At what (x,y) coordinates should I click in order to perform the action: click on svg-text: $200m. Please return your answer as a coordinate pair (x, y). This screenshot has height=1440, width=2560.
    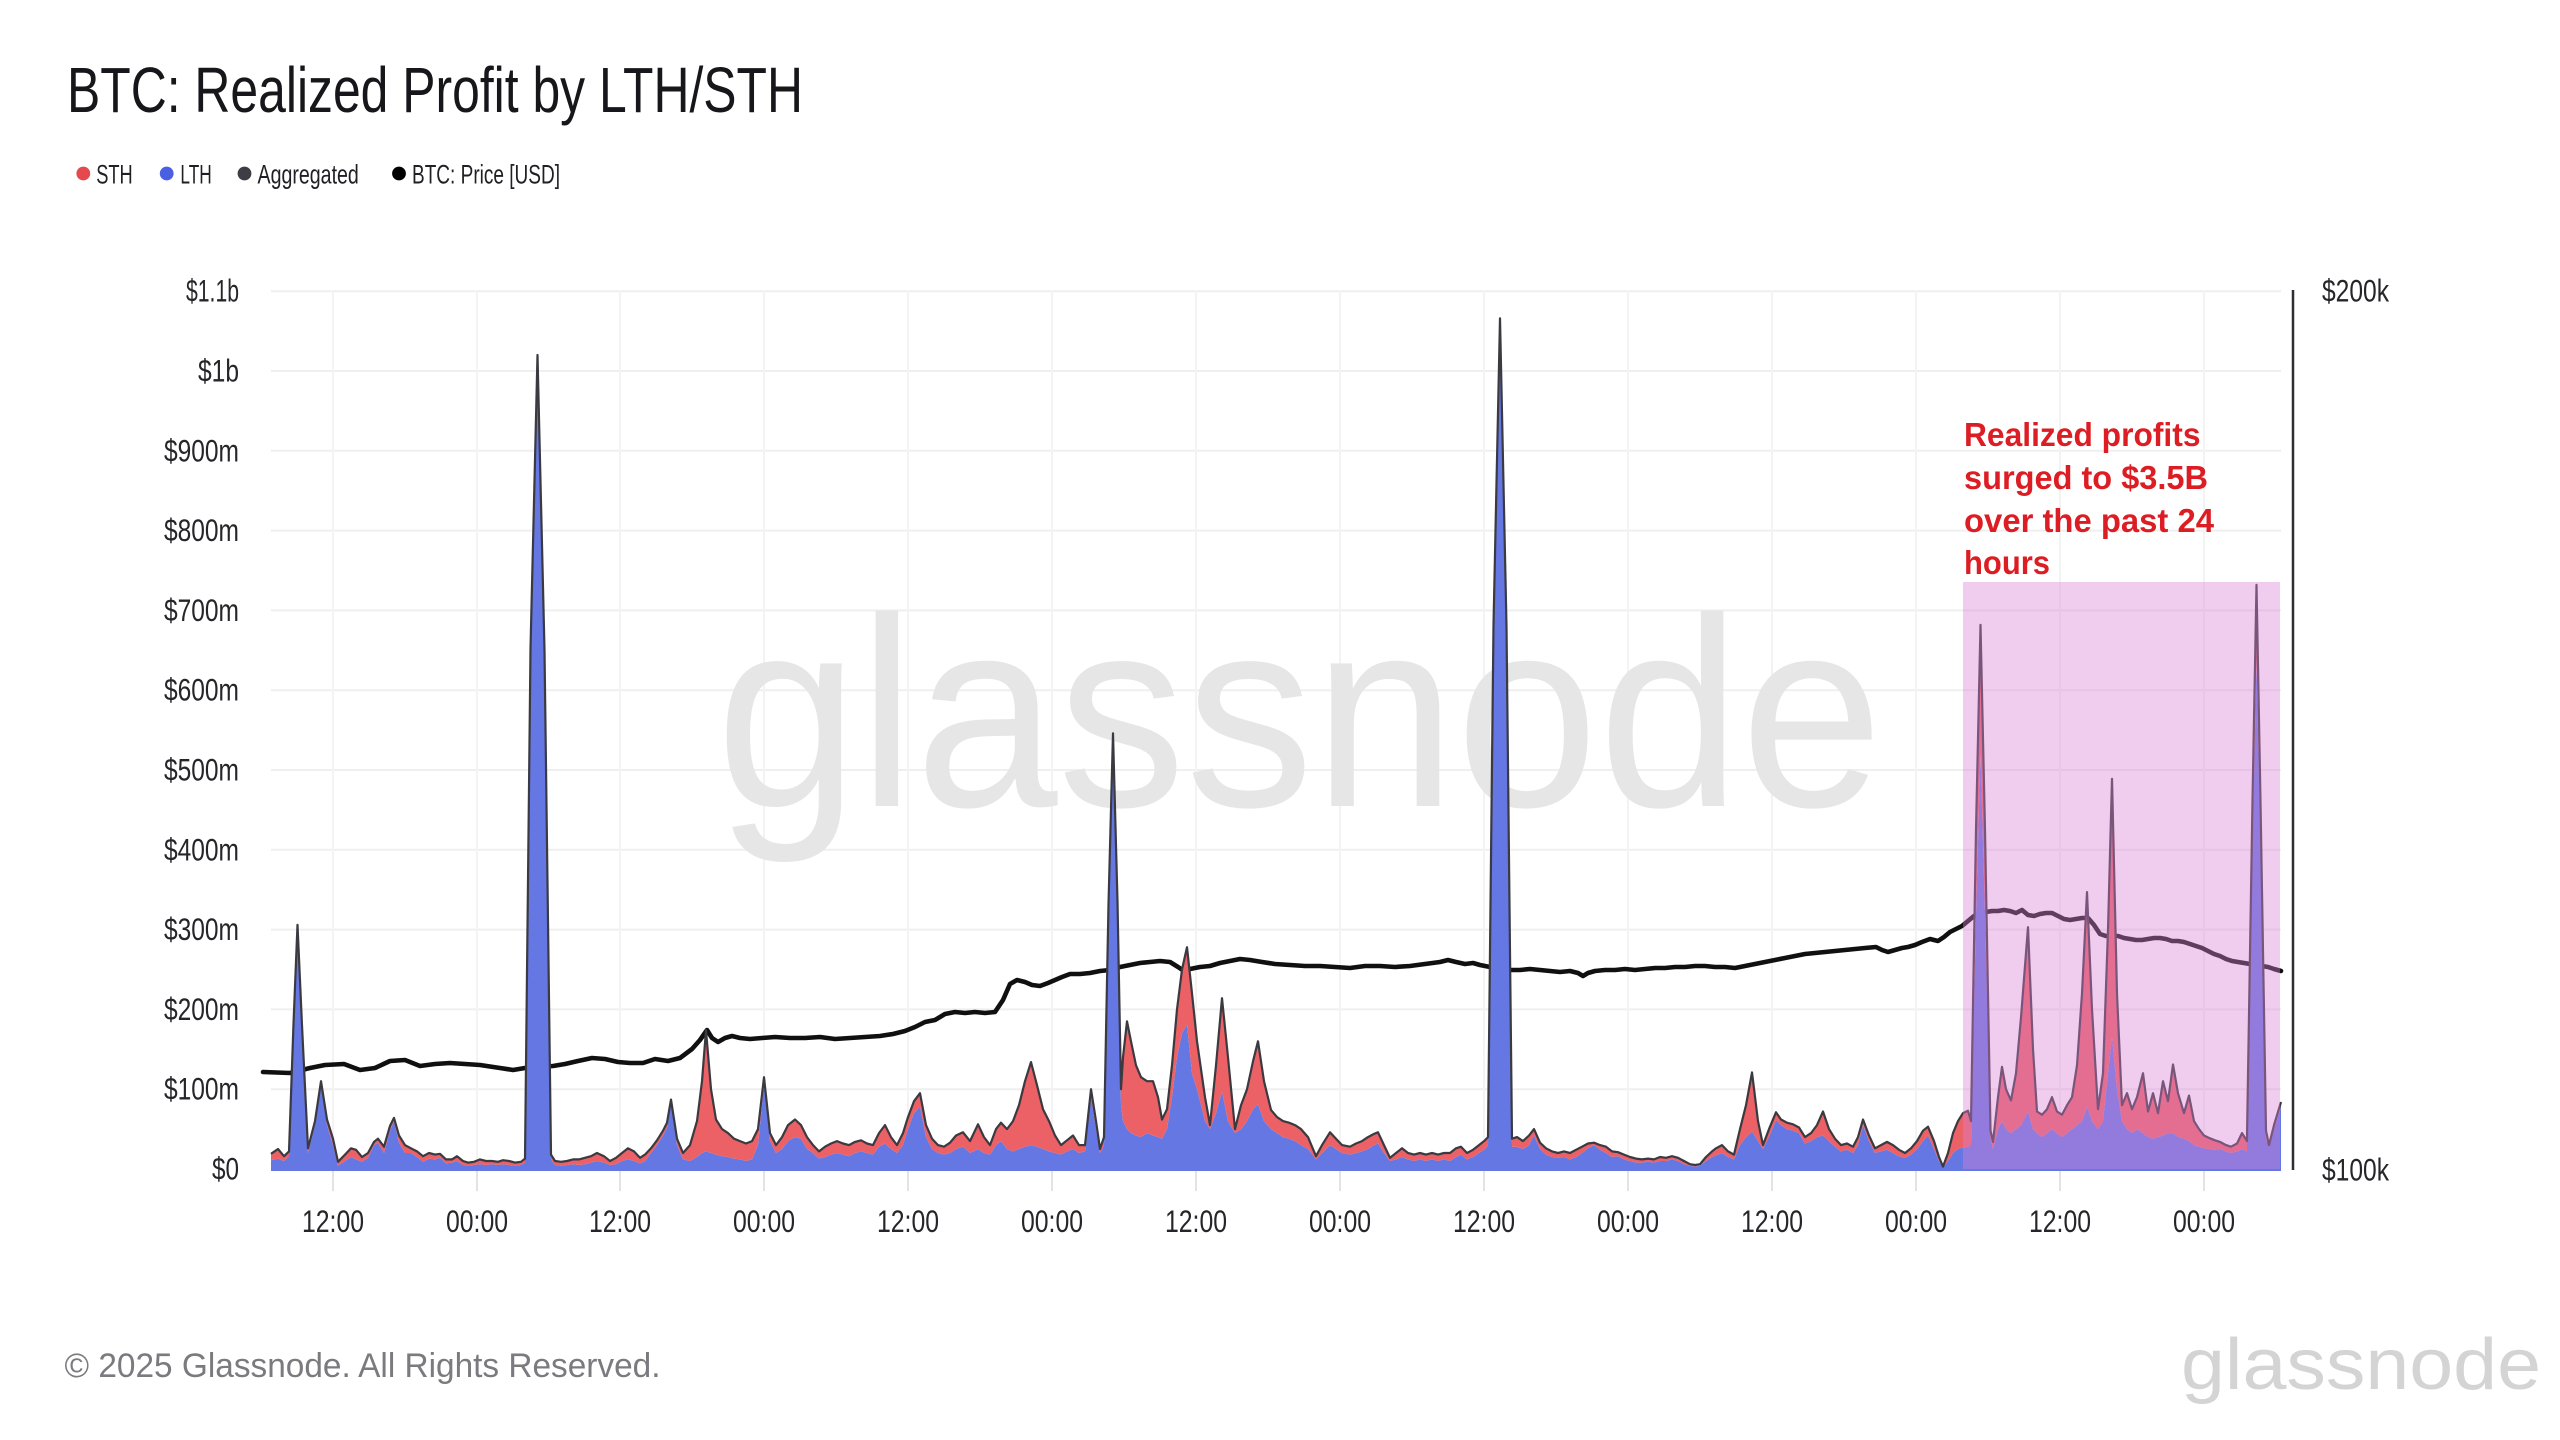
    Looking at the image, I should click on (201, 1009).